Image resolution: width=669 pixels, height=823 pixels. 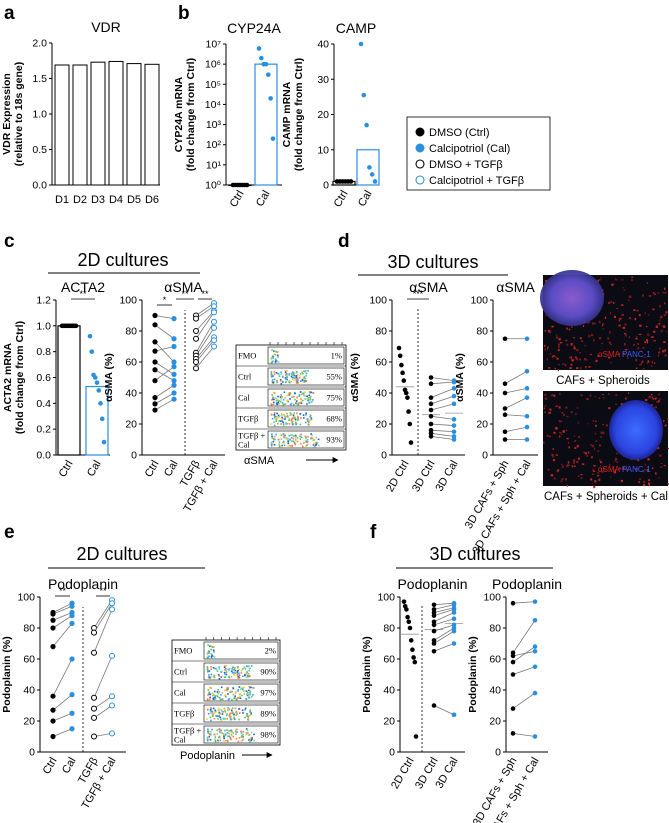 I want to click on y-tick-label: 0, so click(x=498, y=753).